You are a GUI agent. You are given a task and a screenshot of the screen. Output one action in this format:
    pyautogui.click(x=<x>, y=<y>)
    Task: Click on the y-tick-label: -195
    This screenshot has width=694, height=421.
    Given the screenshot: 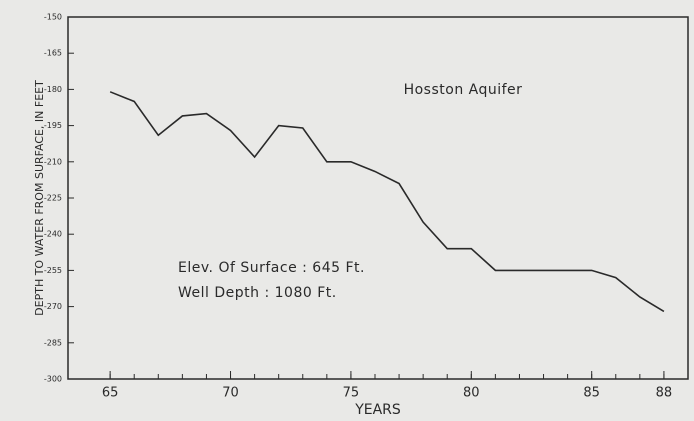 What is the action you would take?
    pyautogui.click(x=53, y=125)
    